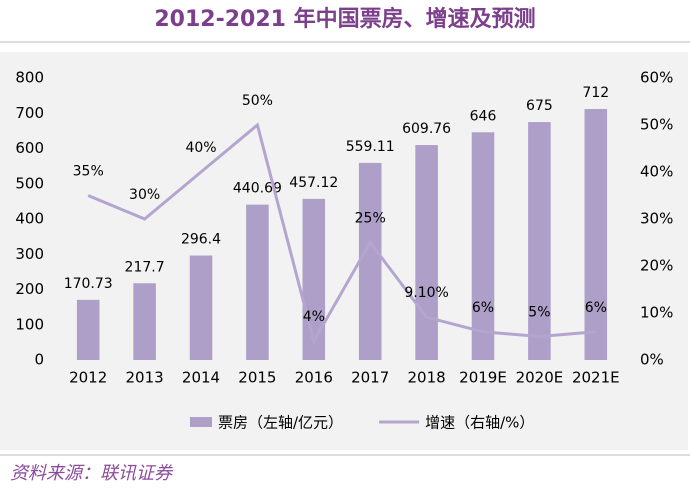 The height and width of the screenshot is (496, 690). Describe the element at coordinates (344, 19) in the screenshot. I see `chart-title: 2012-2021 年中国票房、增速及预测` at that location.